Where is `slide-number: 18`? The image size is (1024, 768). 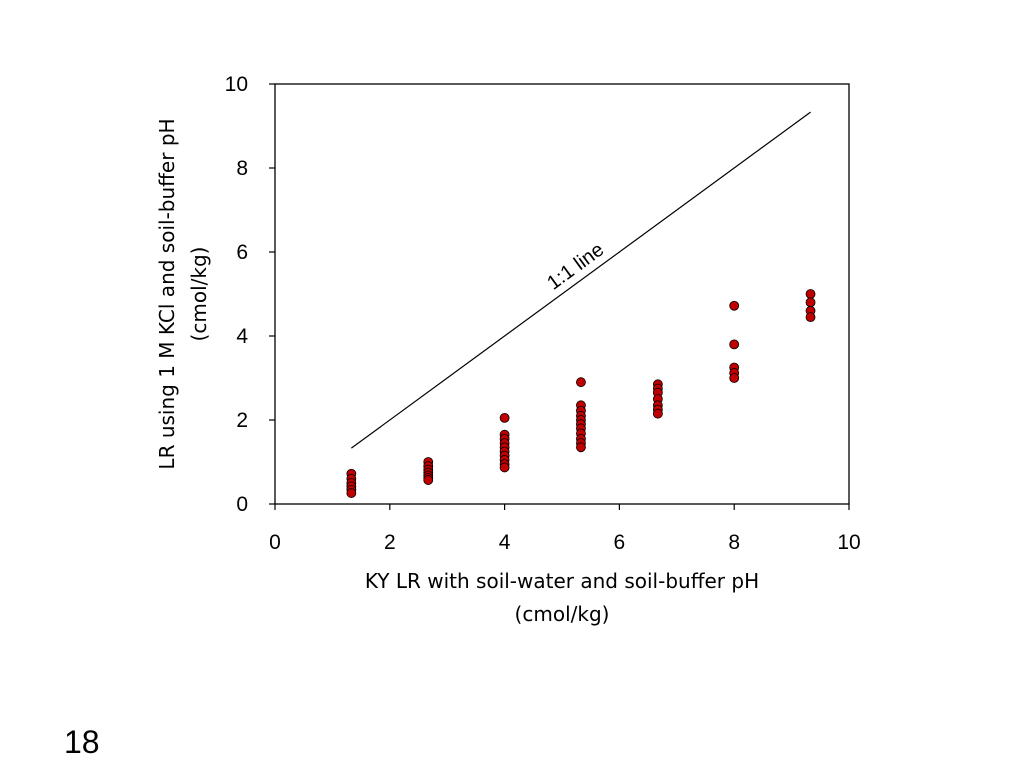
slide-number: 18 is located at coordinates (82, 742).